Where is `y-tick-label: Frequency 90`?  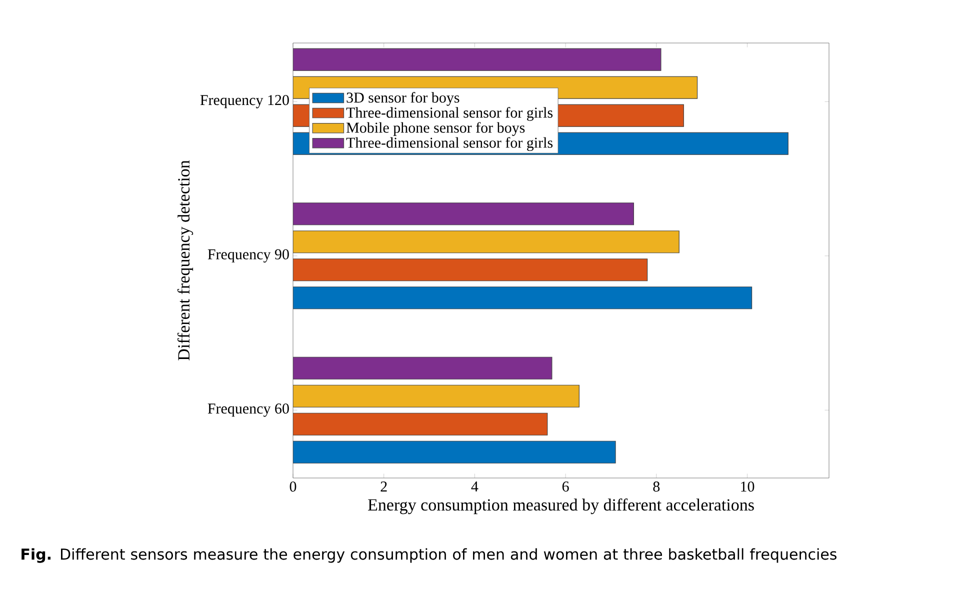 y-tick-label: Frequency 90 is located at coordinates (248, 255).